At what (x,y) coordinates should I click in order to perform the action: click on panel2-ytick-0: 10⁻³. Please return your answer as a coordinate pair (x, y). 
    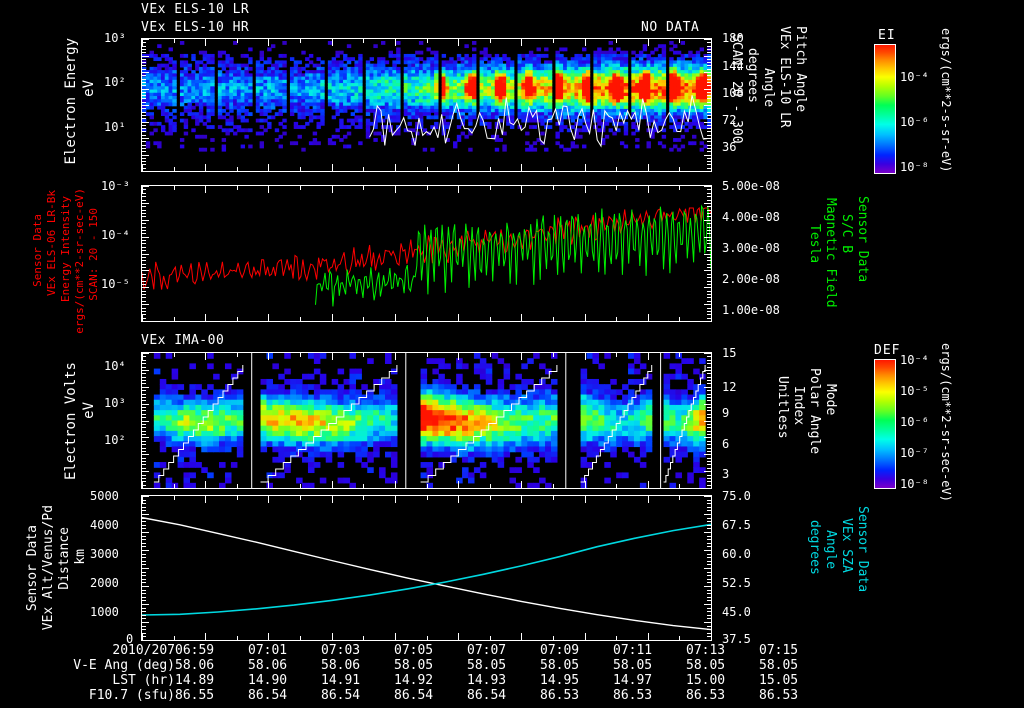
    Looking at the image, I should click on (115, 186).